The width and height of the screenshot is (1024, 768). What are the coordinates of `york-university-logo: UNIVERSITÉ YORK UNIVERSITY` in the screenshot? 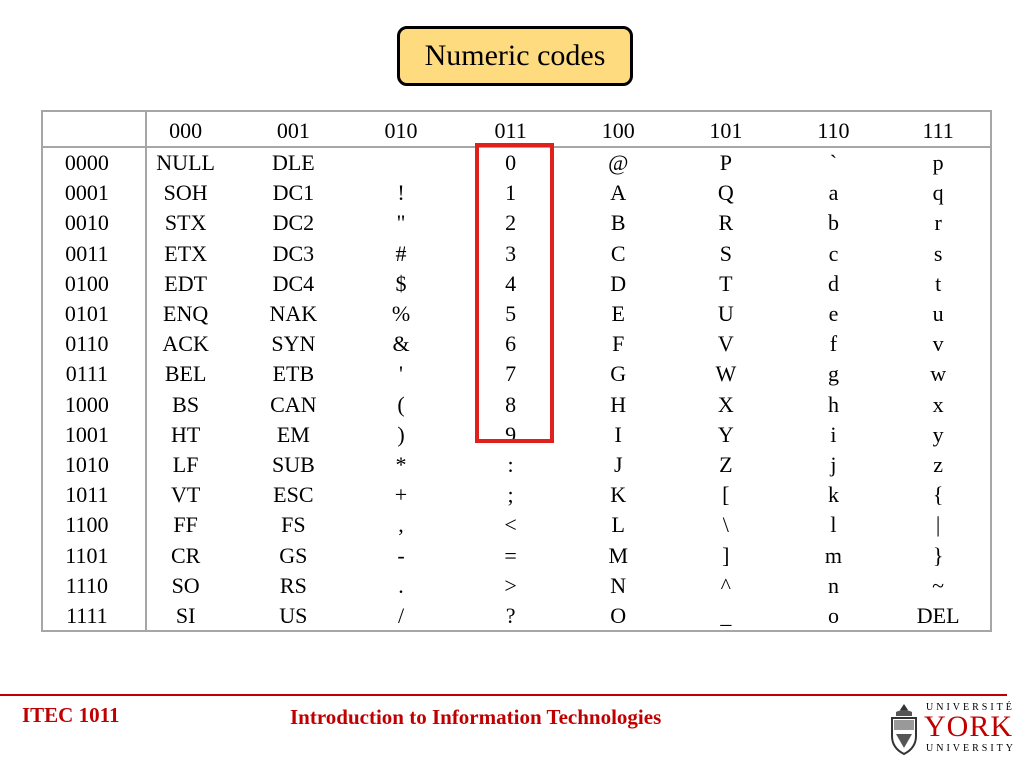 It's located at (946, 729).